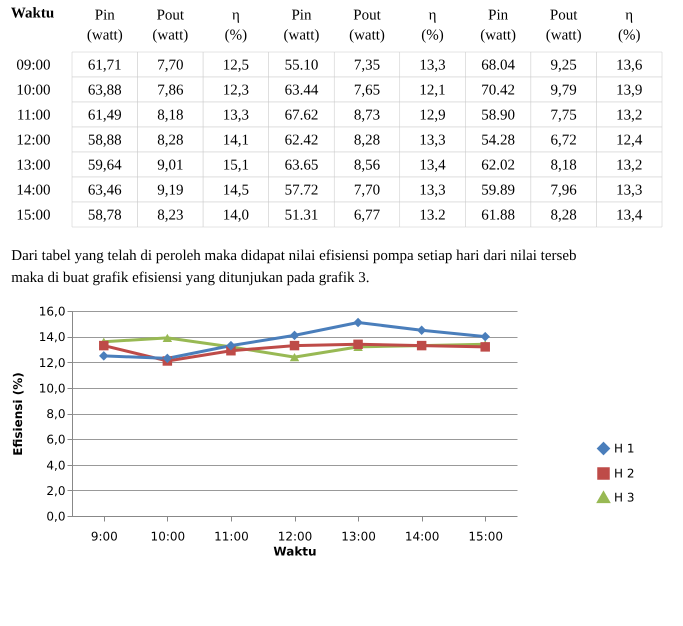  I want to click on data-label: 61.88, so click(498, 216).